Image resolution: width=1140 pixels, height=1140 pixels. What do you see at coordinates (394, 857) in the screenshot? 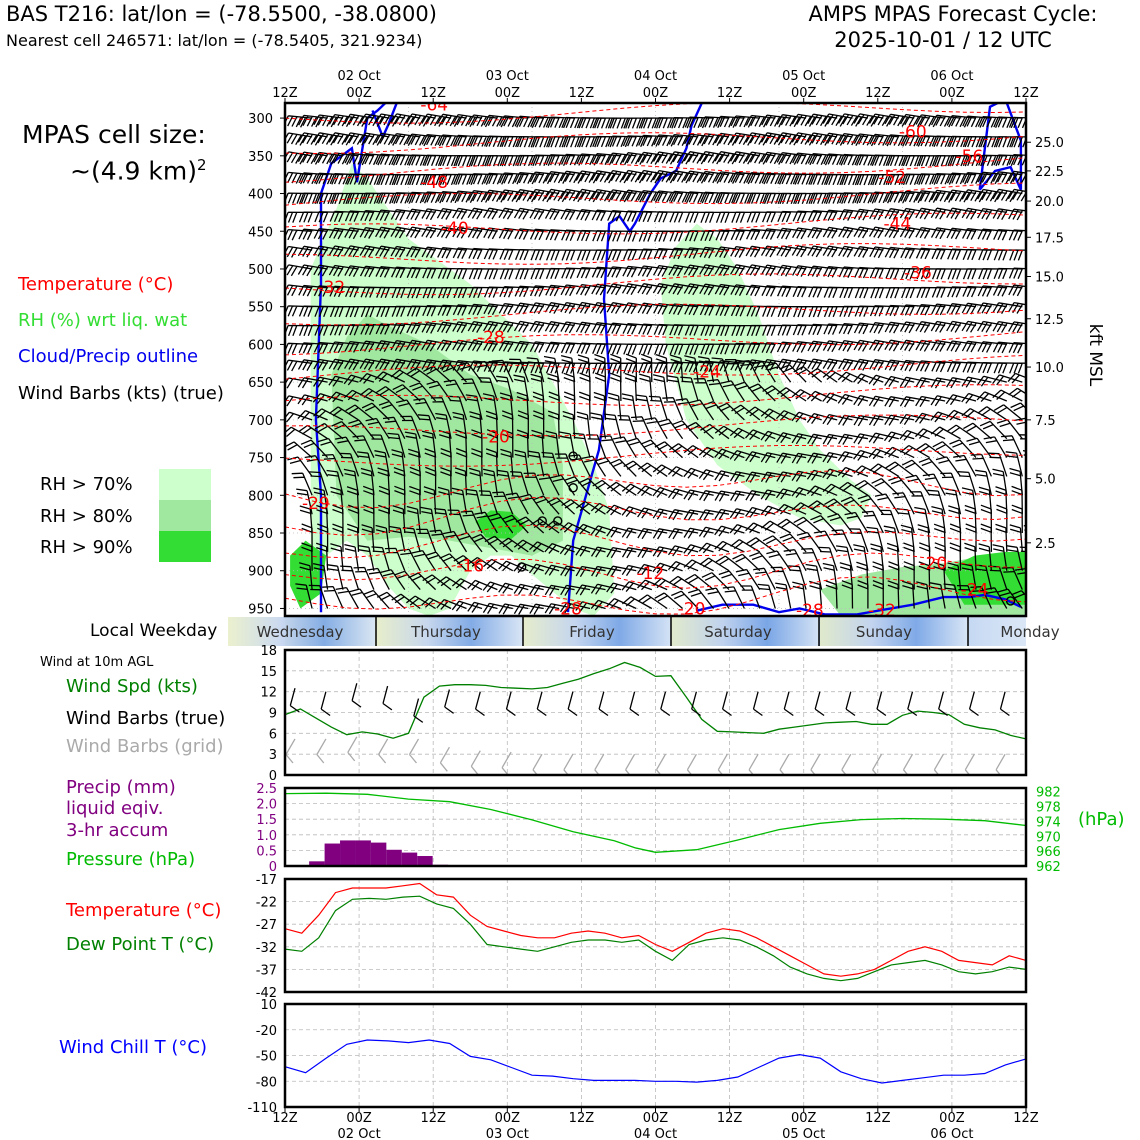
I see `precip-bar` at bounding box center [394, 857].